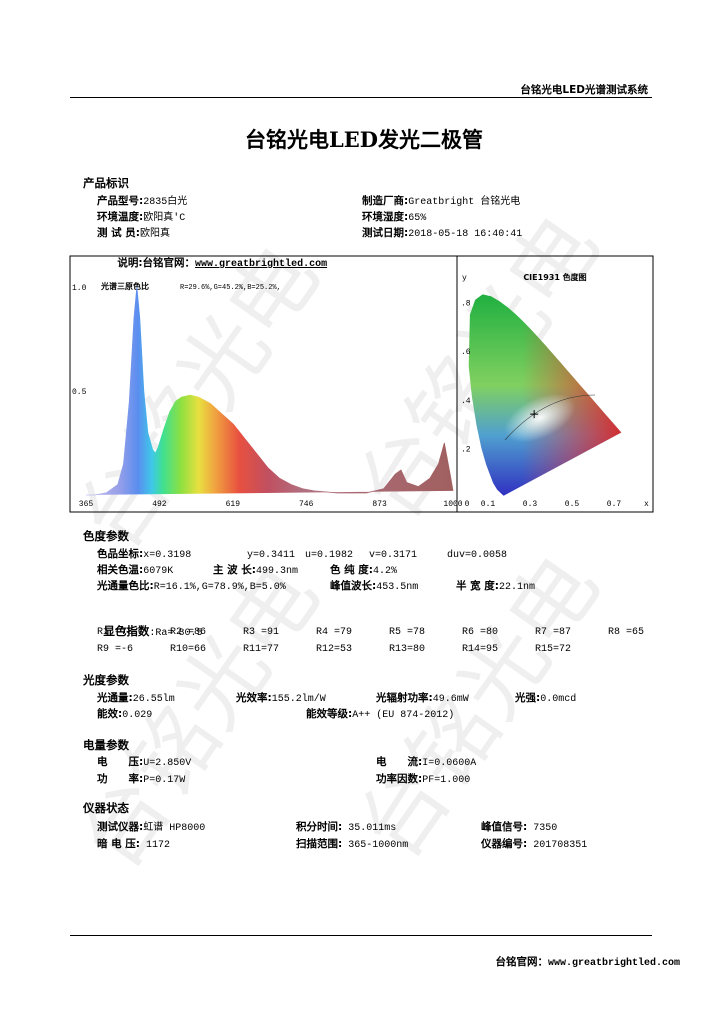 The image size is (728, 1029). Describe the element at coordinates (130, 263) in the screenshot. I see `note-label: 说明:` at that location.